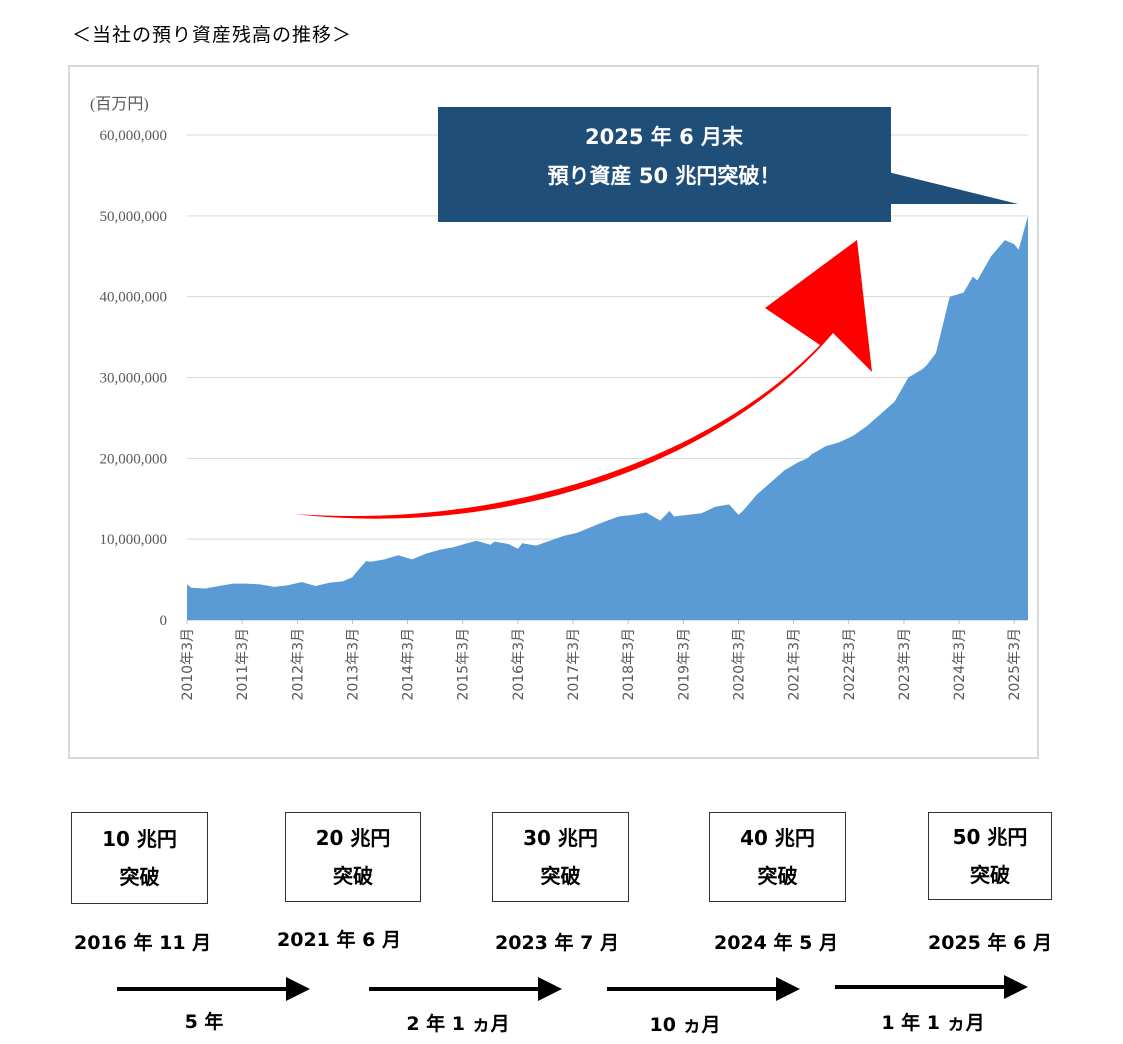 The height and width of the screenshot is (1044, 1123). Describe the element at coordinates (139, 839) in the screenshot. I see `milestone-amount: 10 兆円` at that location.